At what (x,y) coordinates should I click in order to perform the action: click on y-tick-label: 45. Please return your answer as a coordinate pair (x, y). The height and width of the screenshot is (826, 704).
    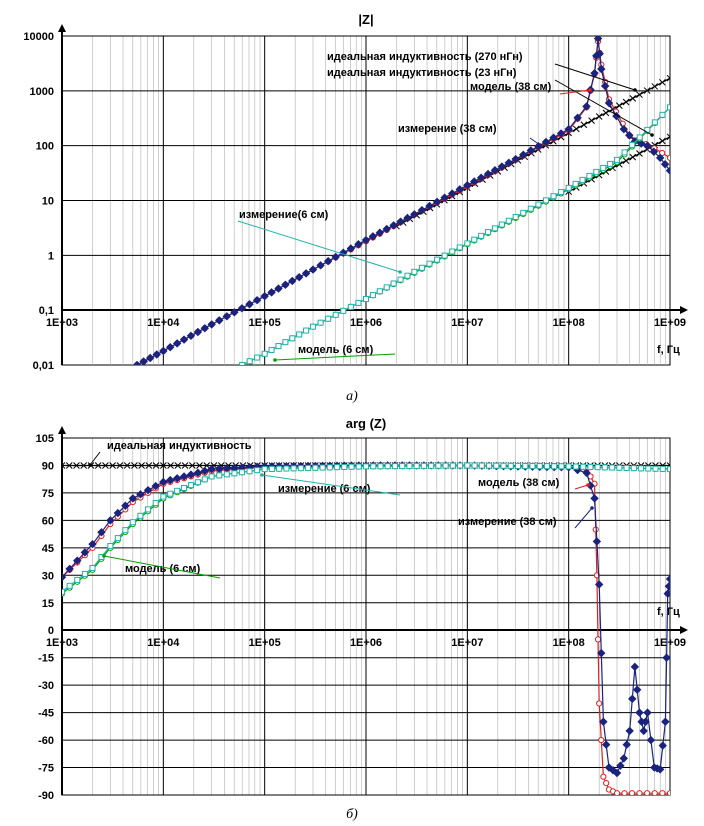
    Looking at the image, I should click on (48, 549).